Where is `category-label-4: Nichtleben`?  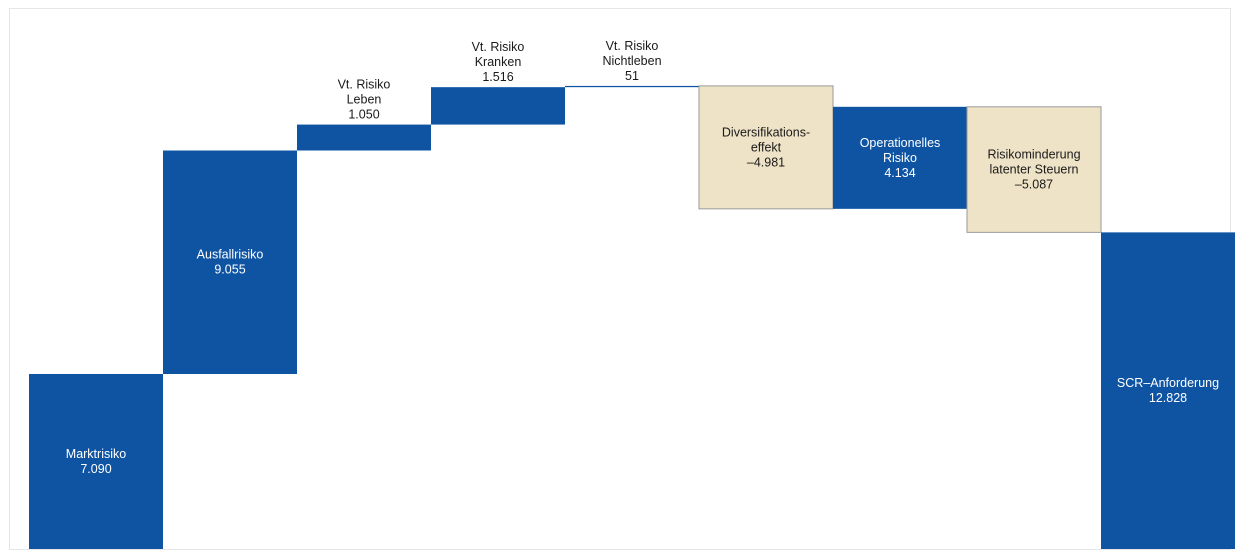 category-label-4: Nichtleben is located at coordinates (631, 61).